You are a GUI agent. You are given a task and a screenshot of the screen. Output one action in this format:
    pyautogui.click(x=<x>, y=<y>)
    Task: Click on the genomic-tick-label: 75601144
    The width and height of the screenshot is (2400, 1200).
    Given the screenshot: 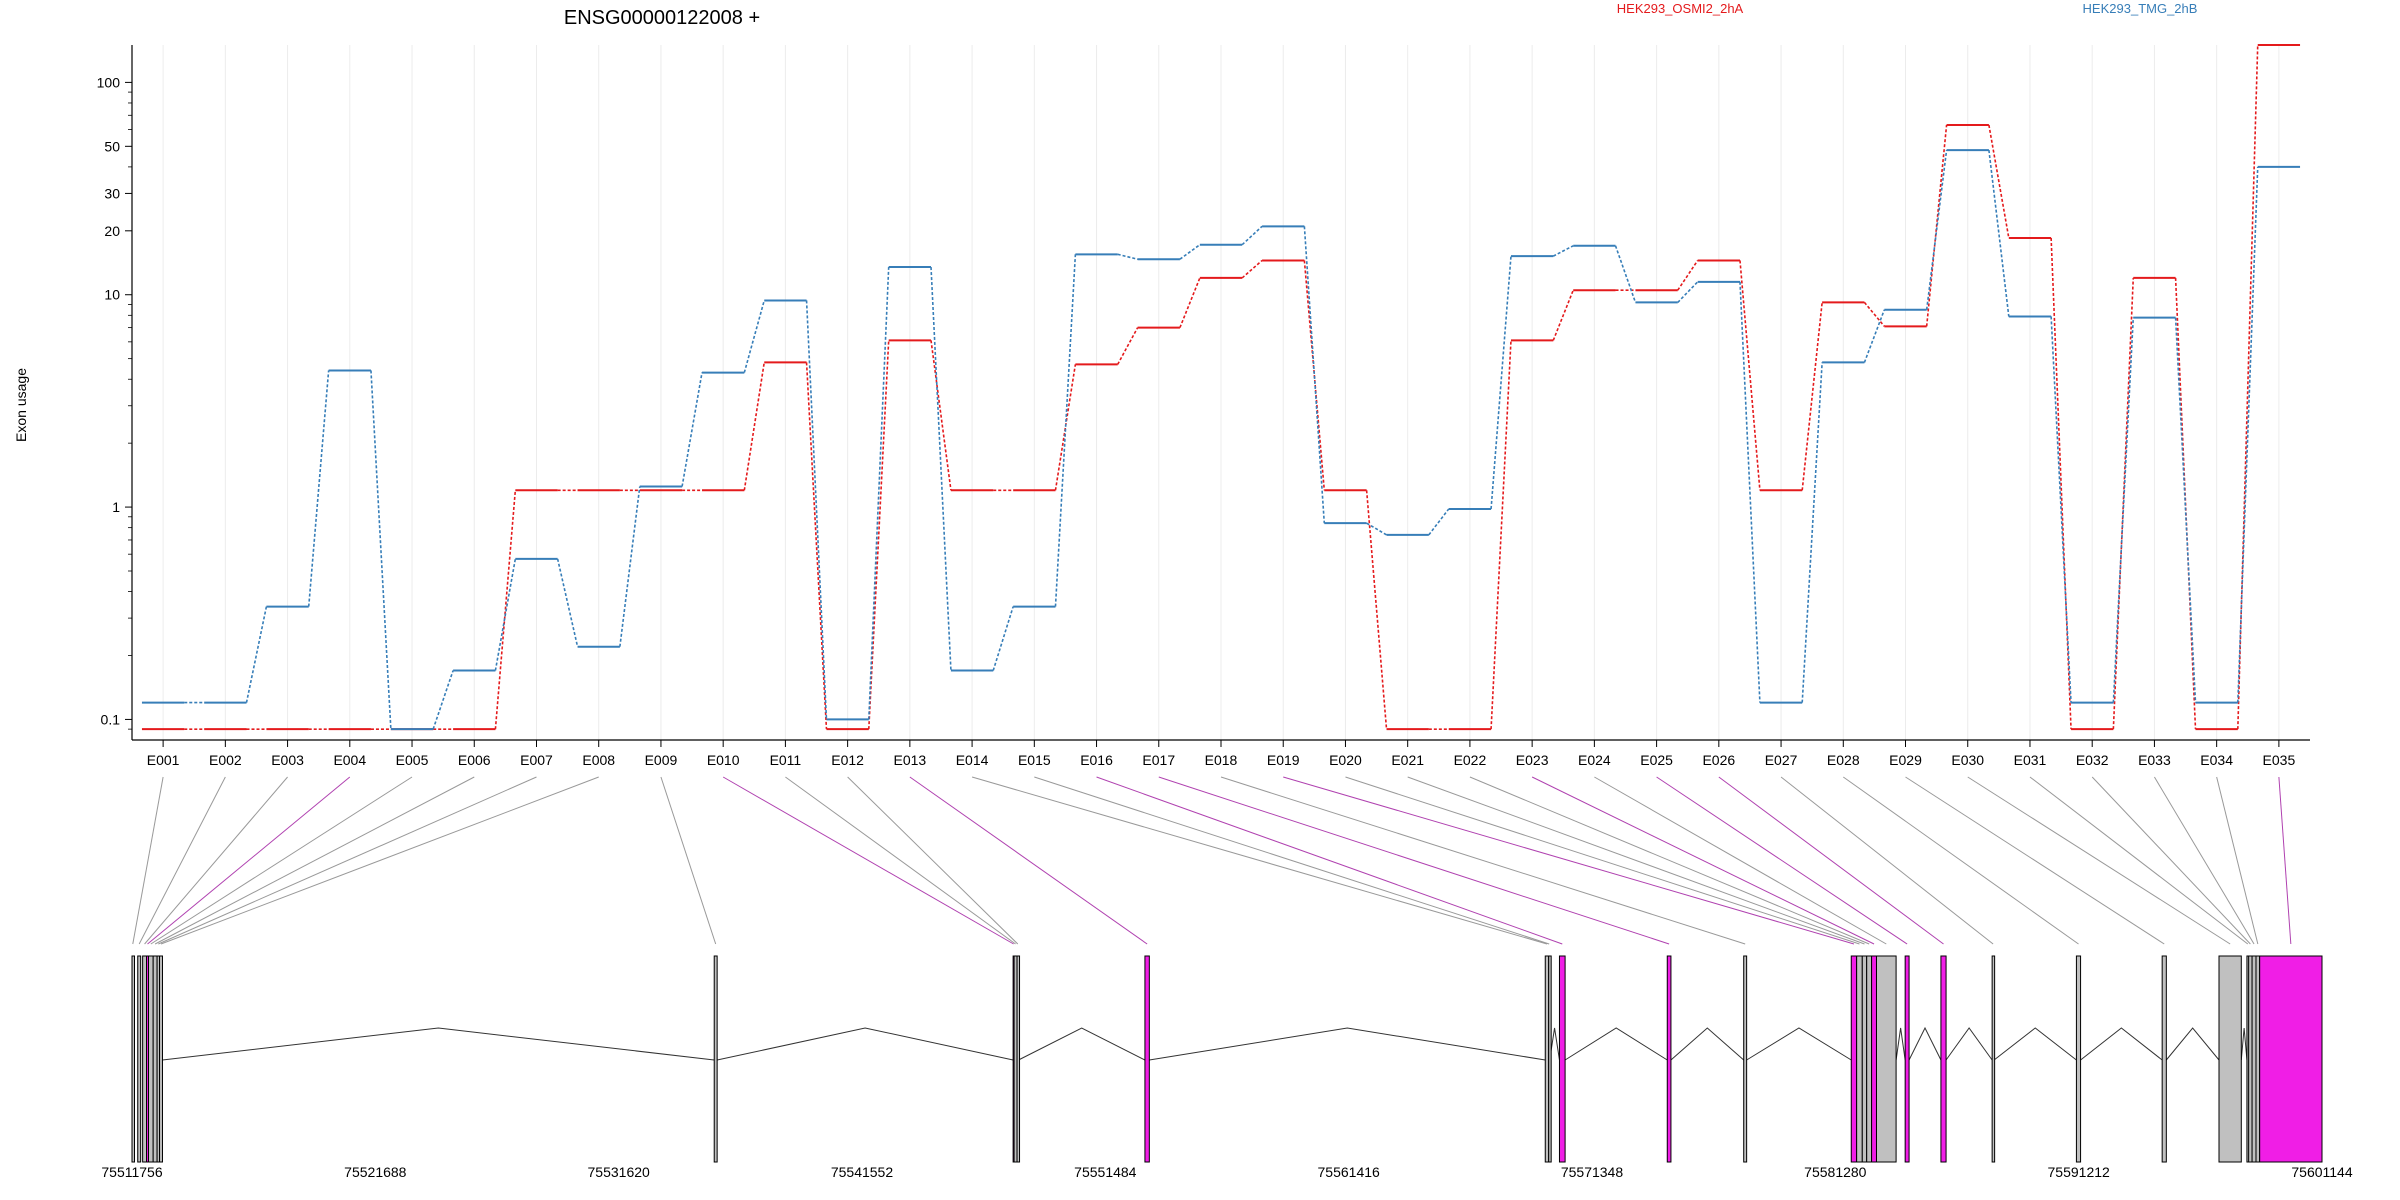 What is the action you would take?
    pyautogui.click(x=2321, y=1172)
    